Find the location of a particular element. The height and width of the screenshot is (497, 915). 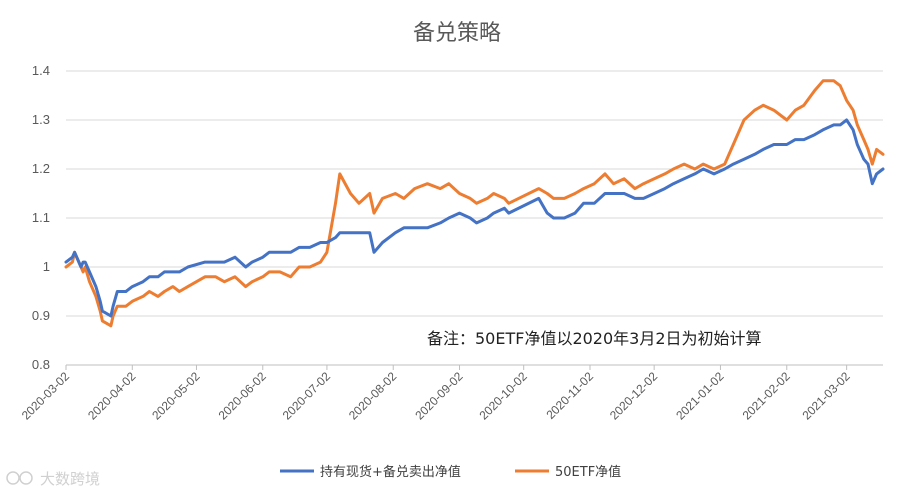

x-tick-label: 2020-09-02 is located at coordinates (439, 396).